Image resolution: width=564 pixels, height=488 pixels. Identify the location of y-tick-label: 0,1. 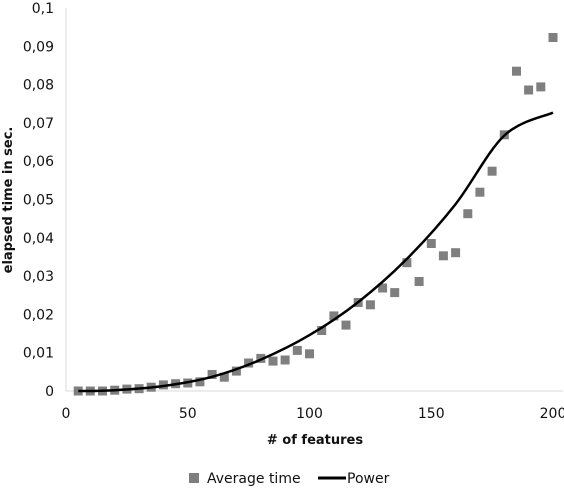
(43, 9).